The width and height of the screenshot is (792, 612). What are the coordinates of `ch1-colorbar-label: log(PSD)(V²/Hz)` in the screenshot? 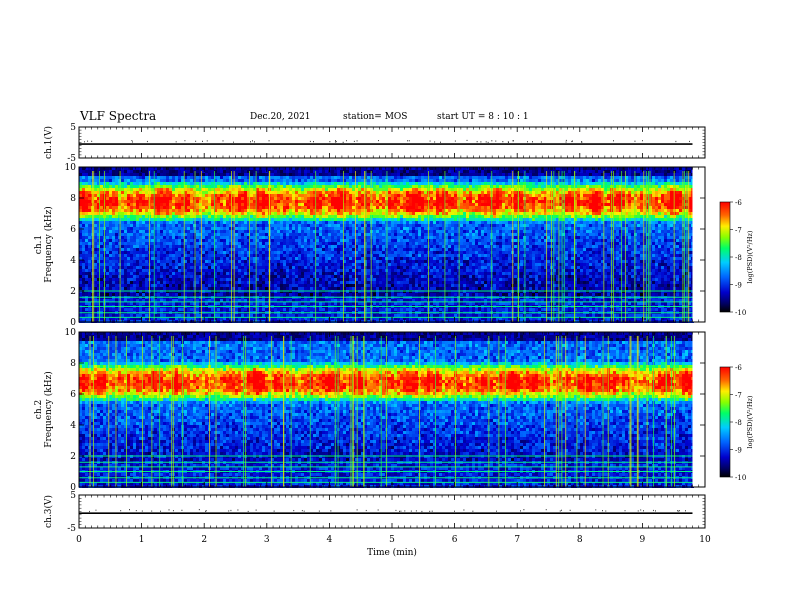 It's located at (750, 256).